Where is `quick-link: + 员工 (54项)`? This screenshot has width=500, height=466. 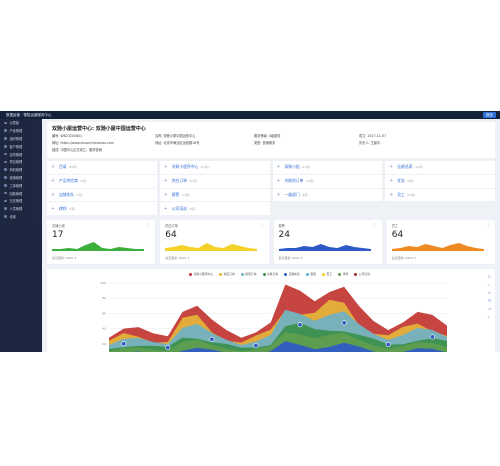 quick-link: + 员工 (54项) is located at coordinates (440, 195).